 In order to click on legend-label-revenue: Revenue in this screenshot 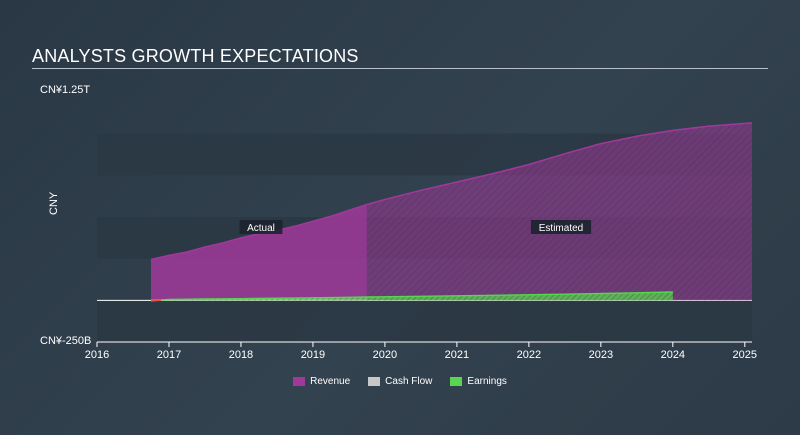, I will do `click(330, 381)`.